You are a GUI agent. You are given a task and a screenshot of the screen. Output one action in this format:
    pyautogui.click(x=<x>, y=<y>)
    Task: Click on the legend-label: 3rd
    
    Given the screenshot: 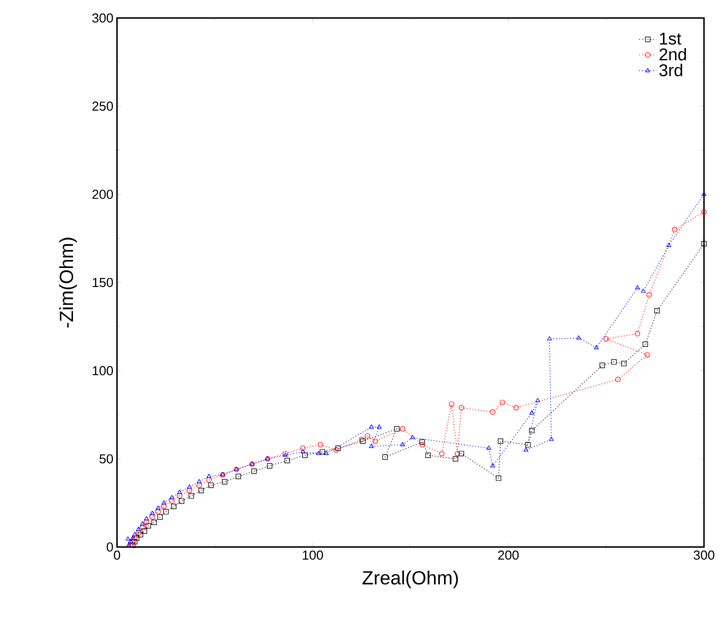 What is the action you would take?
    pyautogui.click(x=670, y=70)
    